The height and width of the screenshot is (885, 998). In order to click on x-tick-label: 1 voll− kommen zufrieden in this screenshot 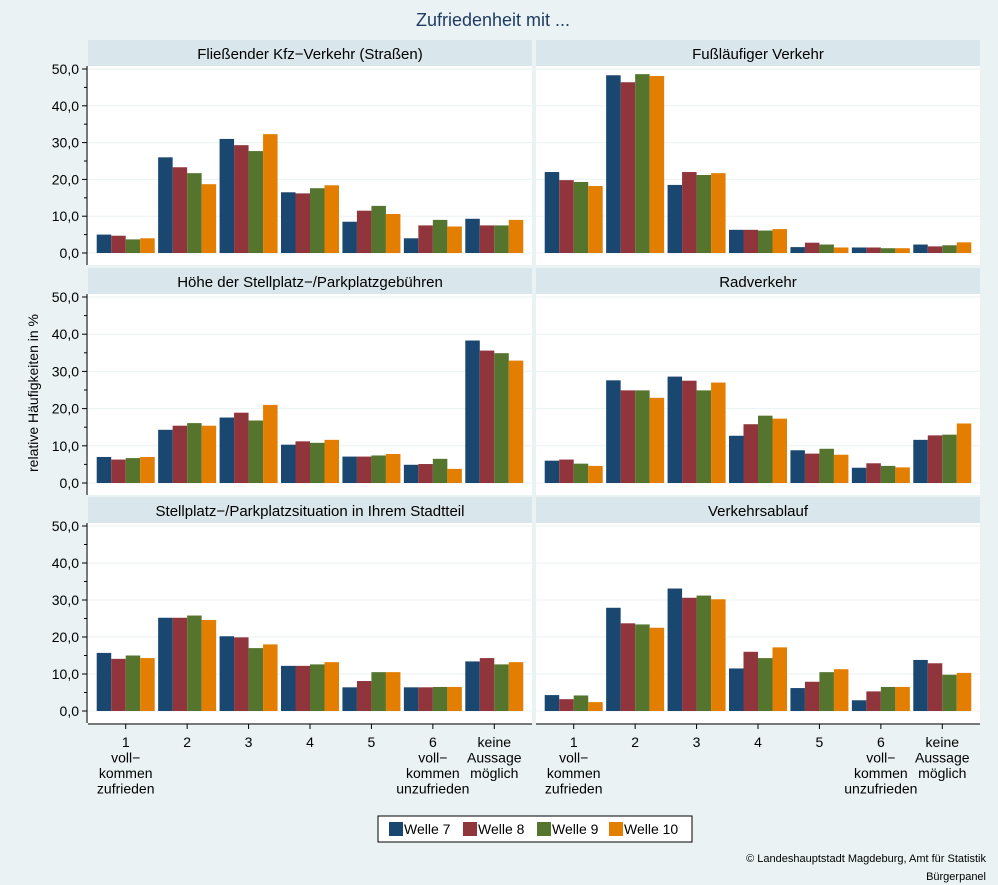, I will do `click(126, 765)`.